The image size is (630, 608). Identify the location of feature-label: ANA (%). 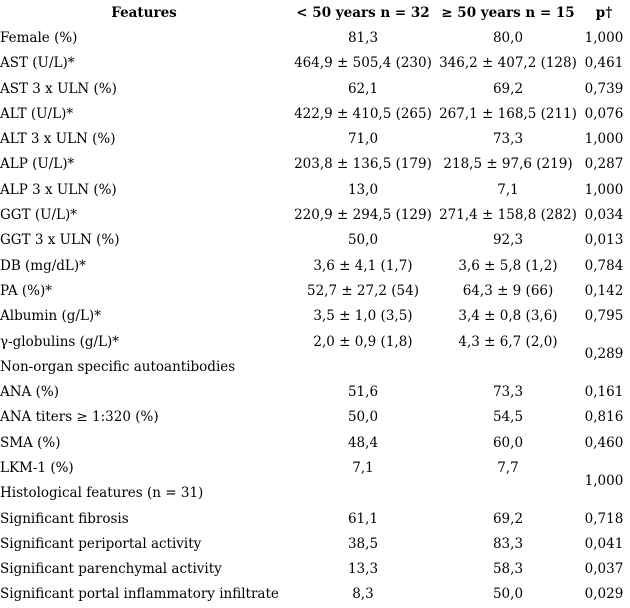
(29, 392).